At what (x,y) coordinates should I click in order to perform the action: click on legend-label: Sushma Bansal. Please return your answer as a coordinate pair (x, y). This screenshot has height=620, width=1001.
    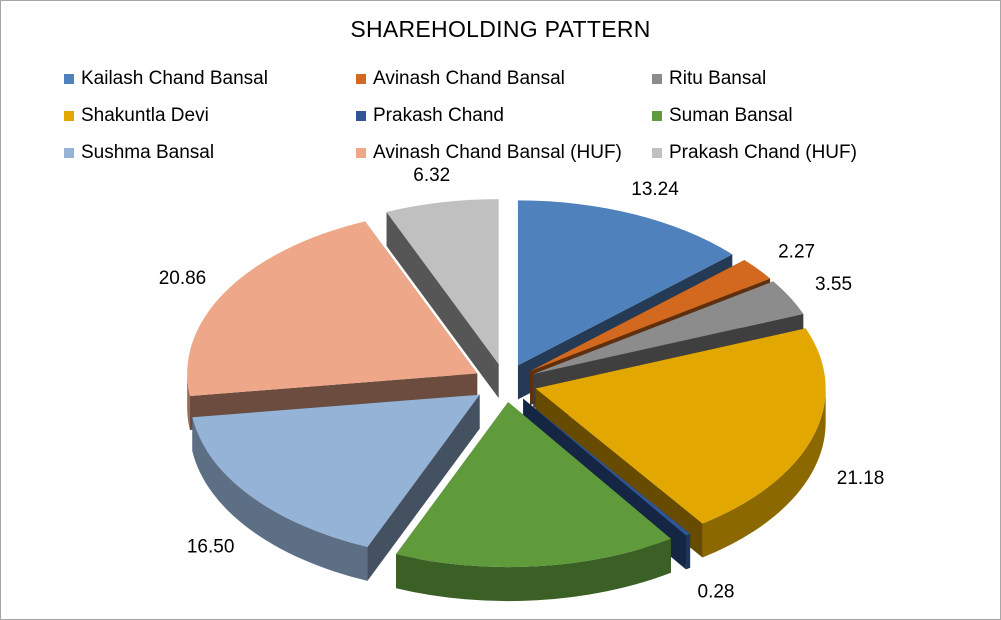
    Looking at the image, I should click on (148, 152).